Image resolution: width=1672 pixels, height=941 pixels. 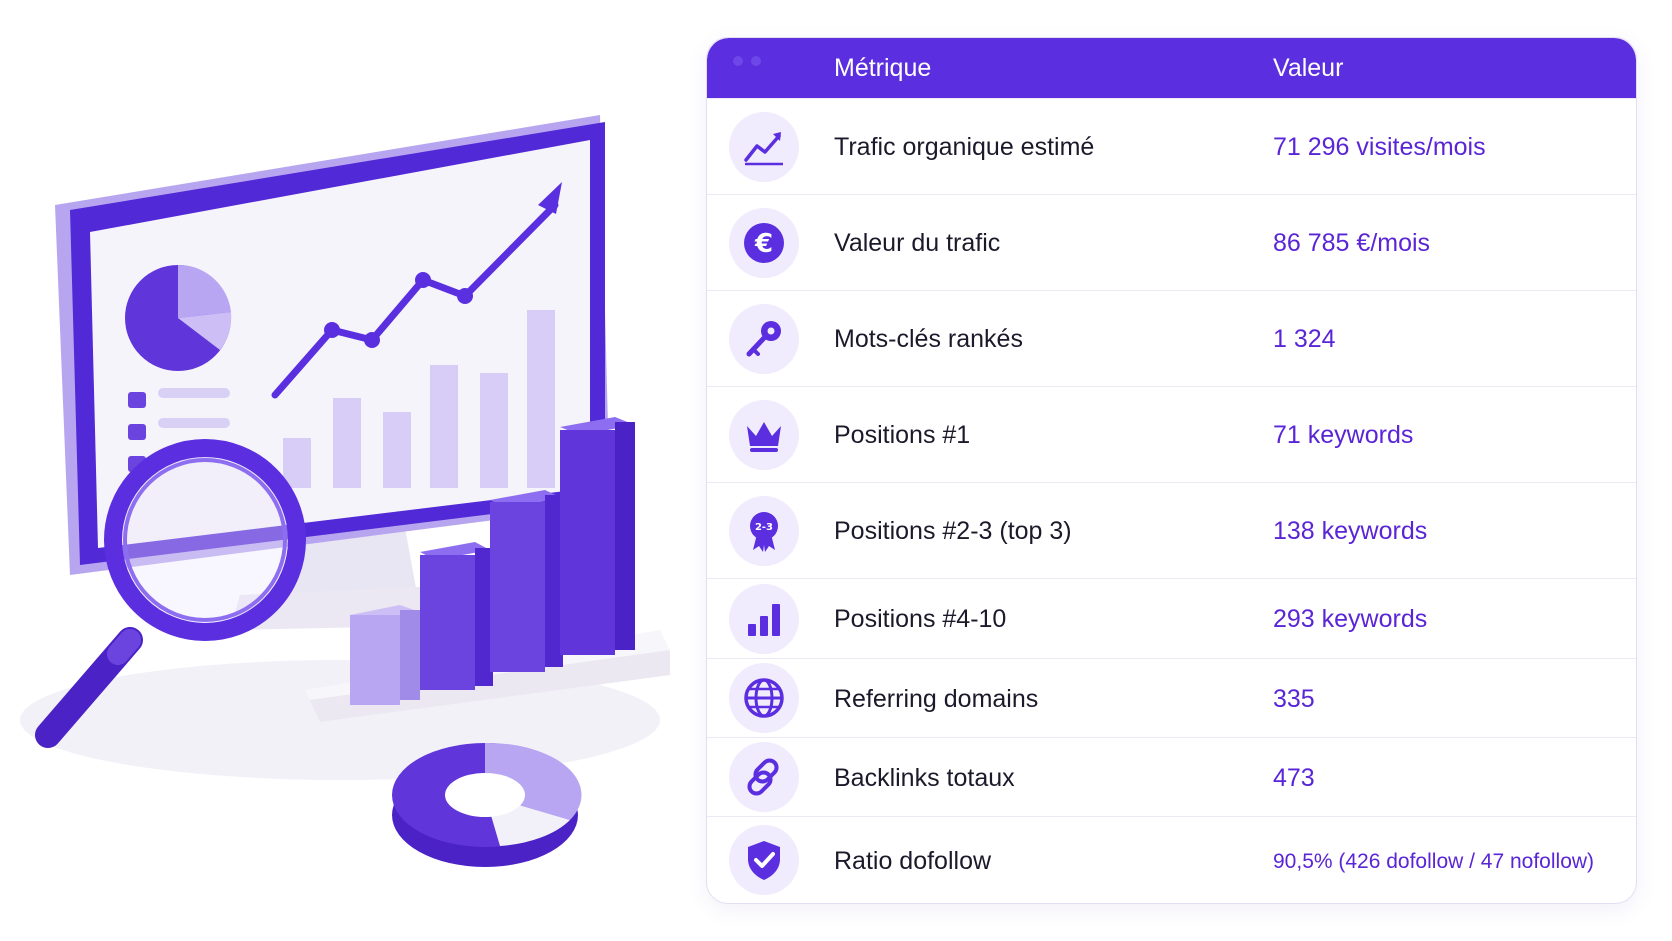 What do you see at coordinates (1343, 435) in the screenshot?
I see `metric-value: 71 keywords` at bounding box center [1343, 435].